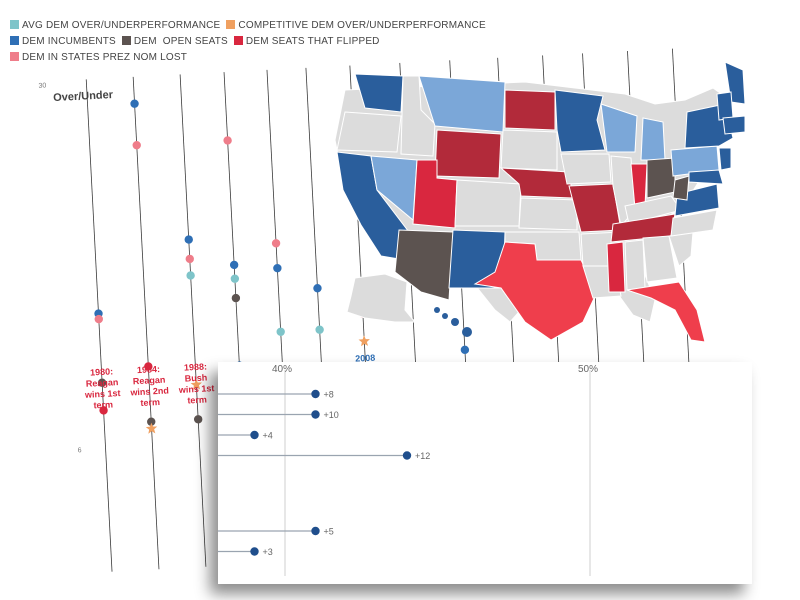  I want to click on annotation-text: 2008, so click(365, 358).